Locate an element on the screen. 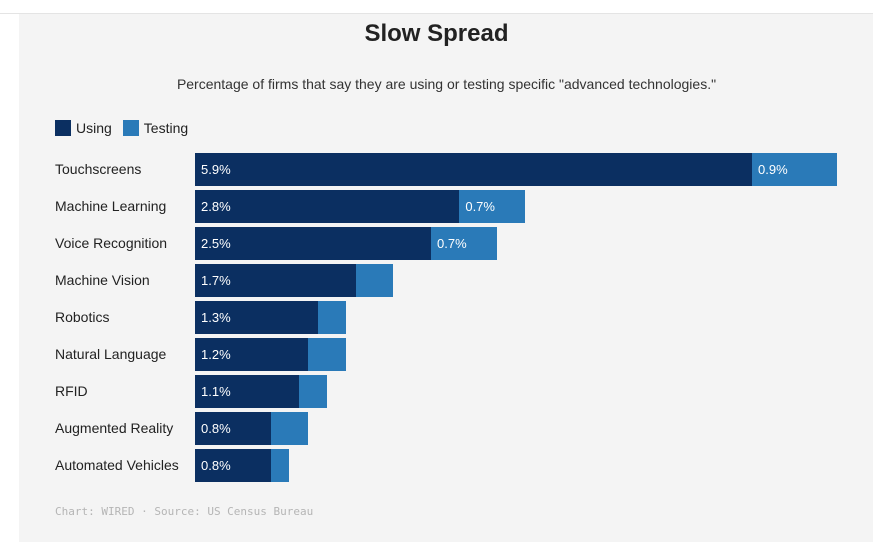 Image resolution: width=873 pixels, height=542 pixels. legend-label-testing: Testing is located at coordinates (166, 128).